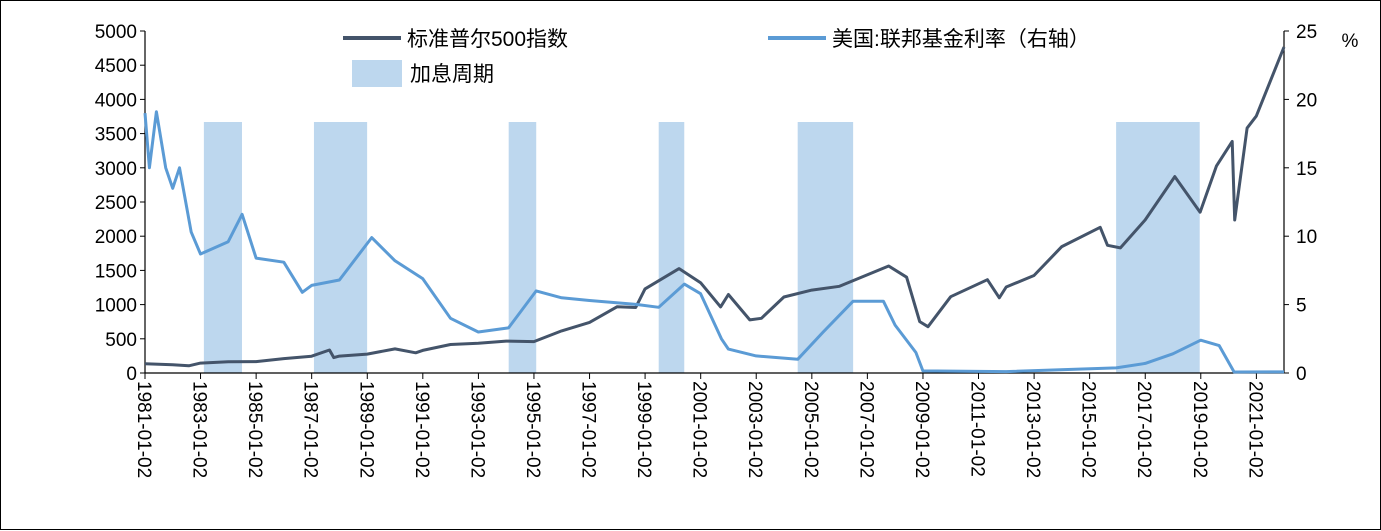 This screenshot has height=531, width=1381. I want to click on y-tick-label: 500, so click(121, 340).